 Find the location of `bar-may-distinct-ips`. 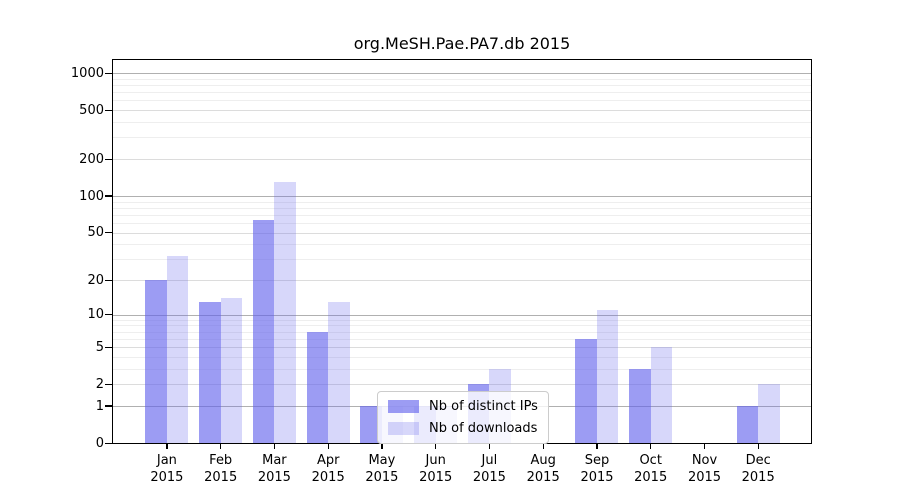

bar-may-distinct-ips is located at coordinates (371, 424).